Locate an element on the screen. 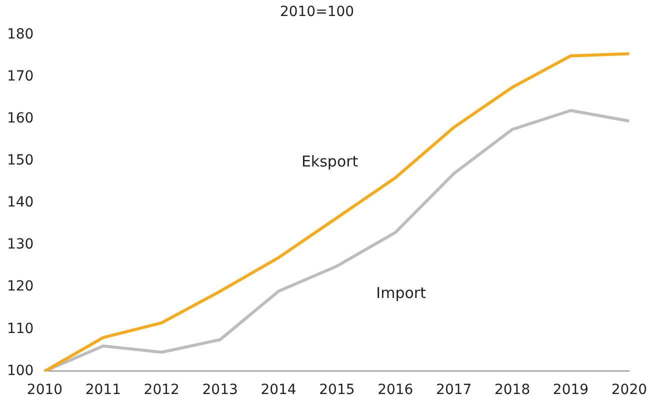 The height and width of the screenshot is (406, 650). y-tick-label: 130 is located at coordinates (20, 244).